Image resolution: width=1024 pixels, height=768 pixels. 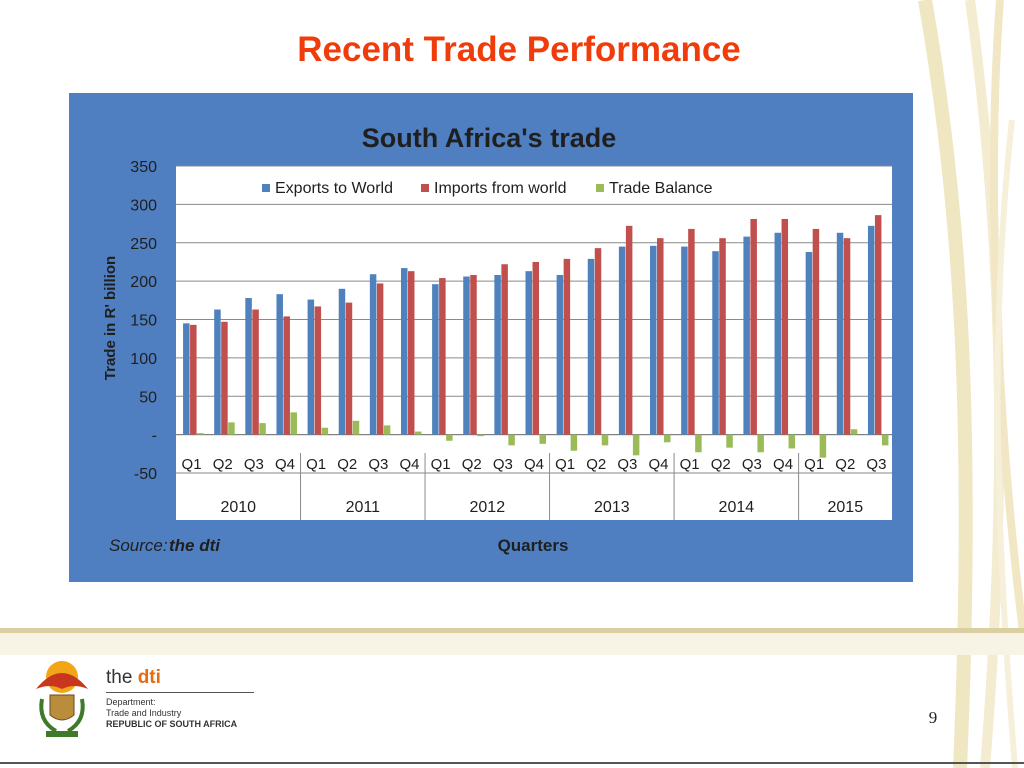 I want to click on legend-label: Trade Balance, so click(x=661, y=188).